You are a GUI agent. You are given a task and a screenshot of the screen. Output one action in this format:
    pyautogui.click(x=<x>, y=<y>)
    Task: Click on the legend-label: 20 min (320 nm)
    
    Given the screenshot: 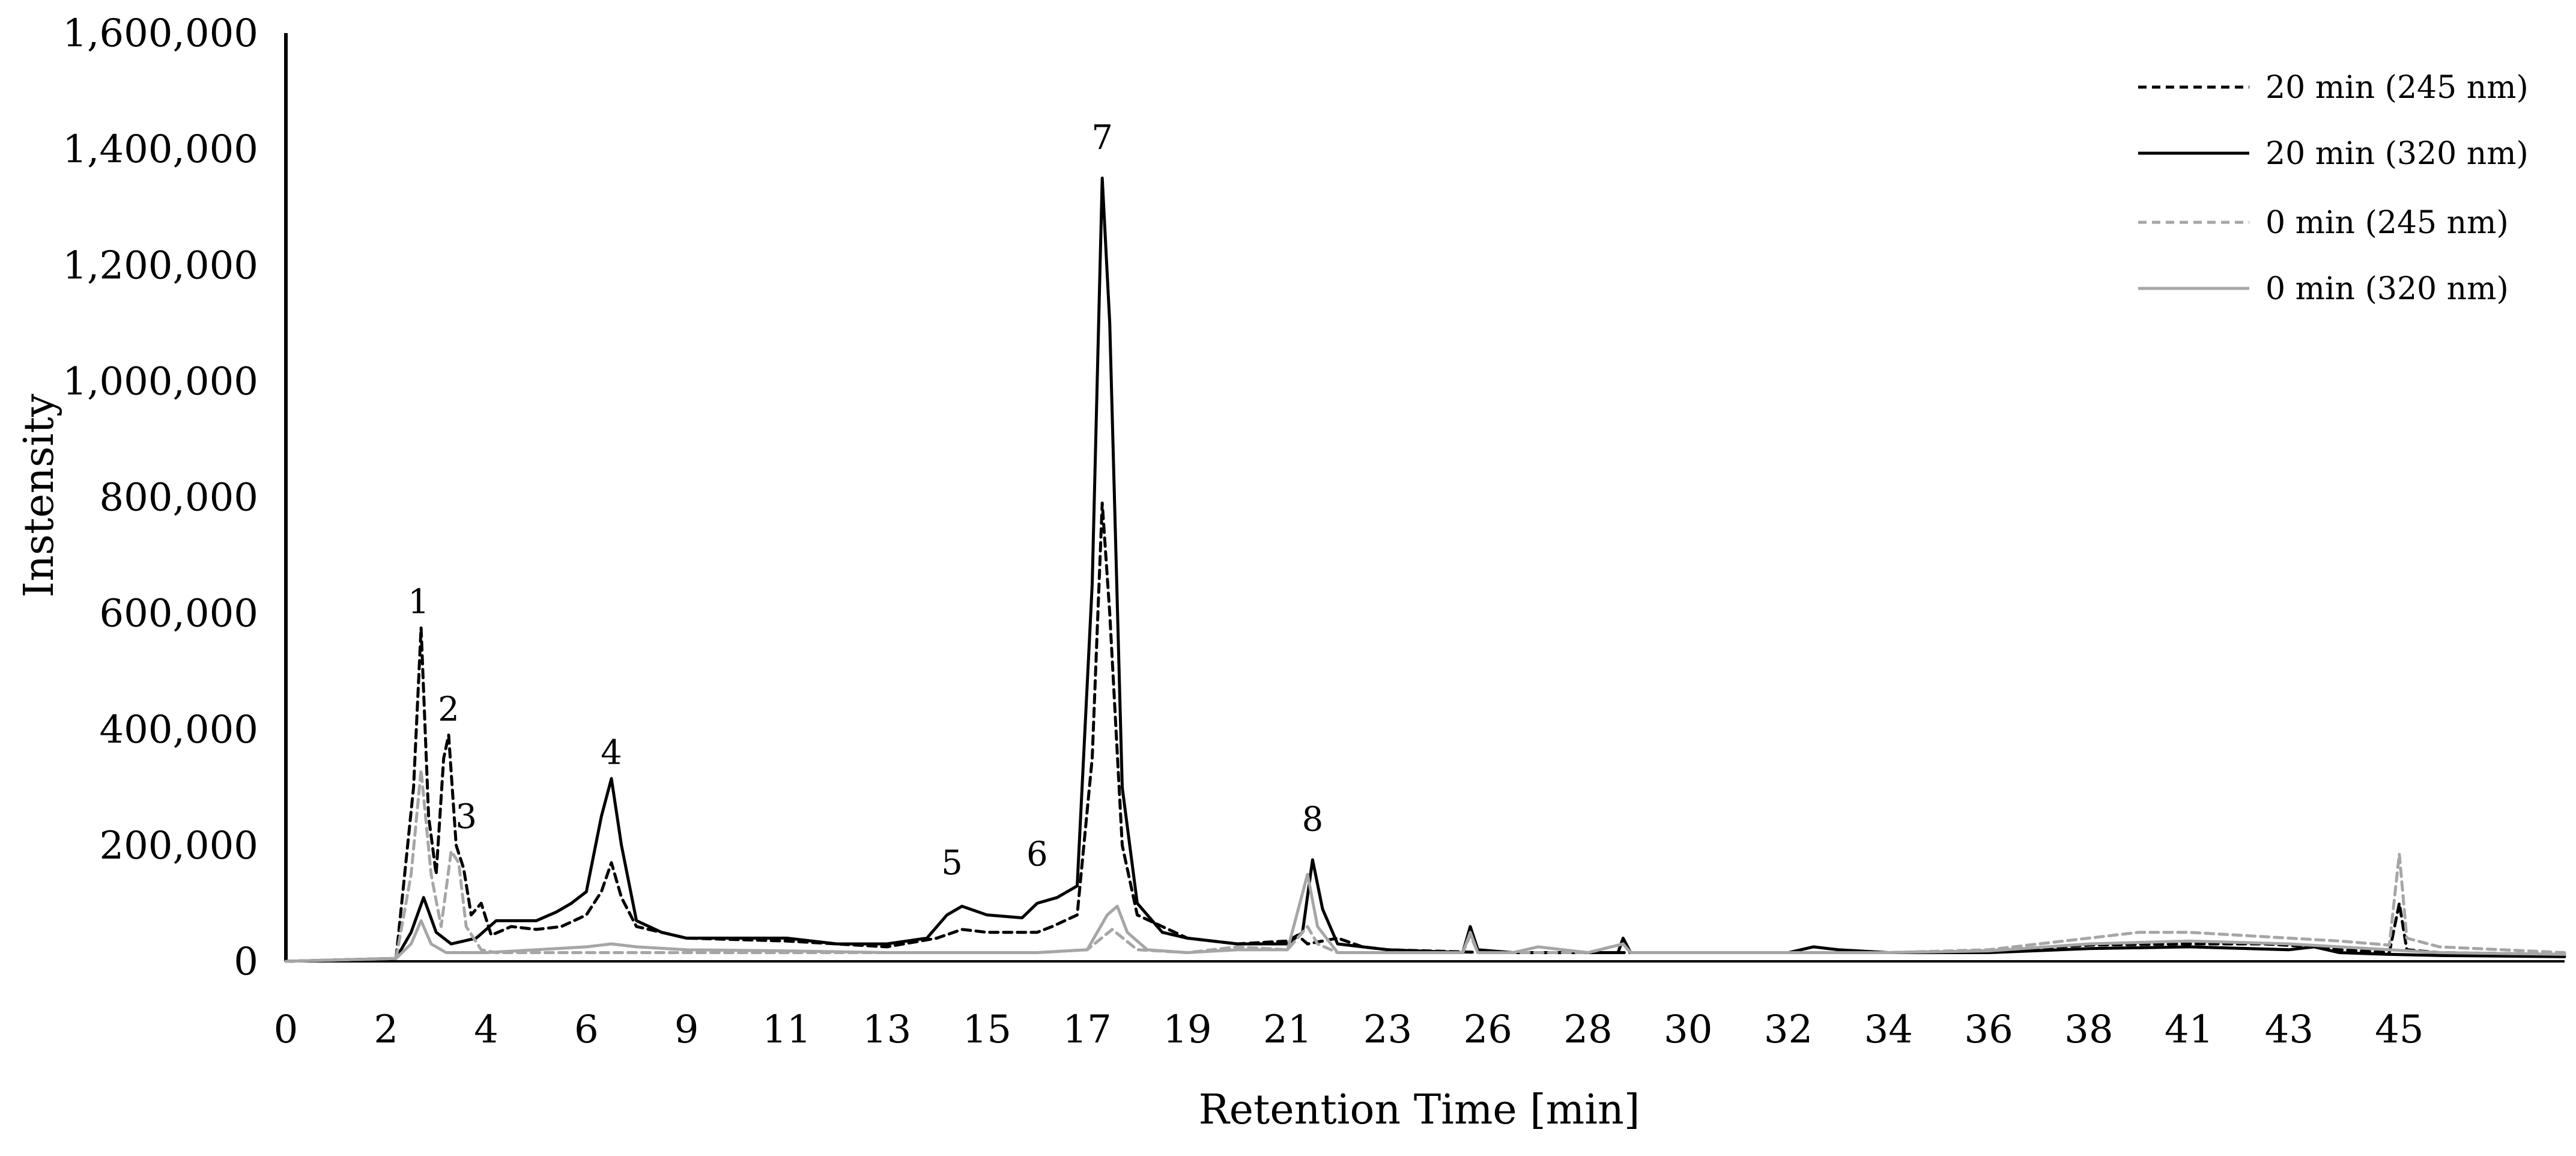 What is the action you would take?
    pyautogui.click(x=2397, y=154)
    